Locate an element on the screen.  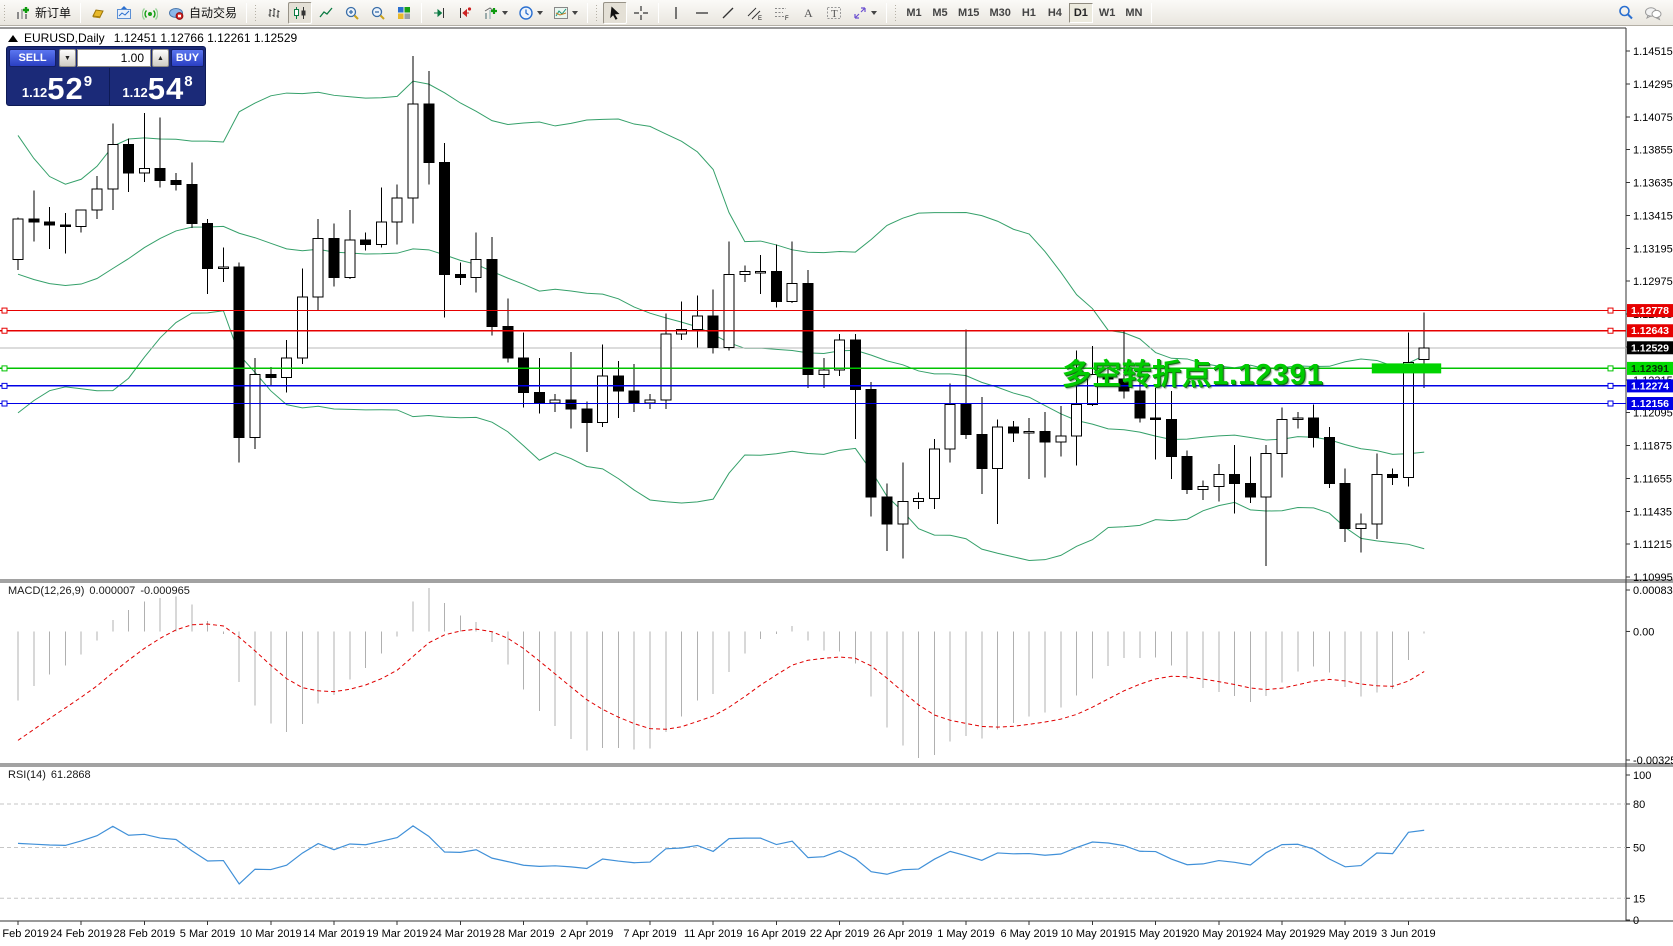
templates-button is located at coordinates (565, 13).